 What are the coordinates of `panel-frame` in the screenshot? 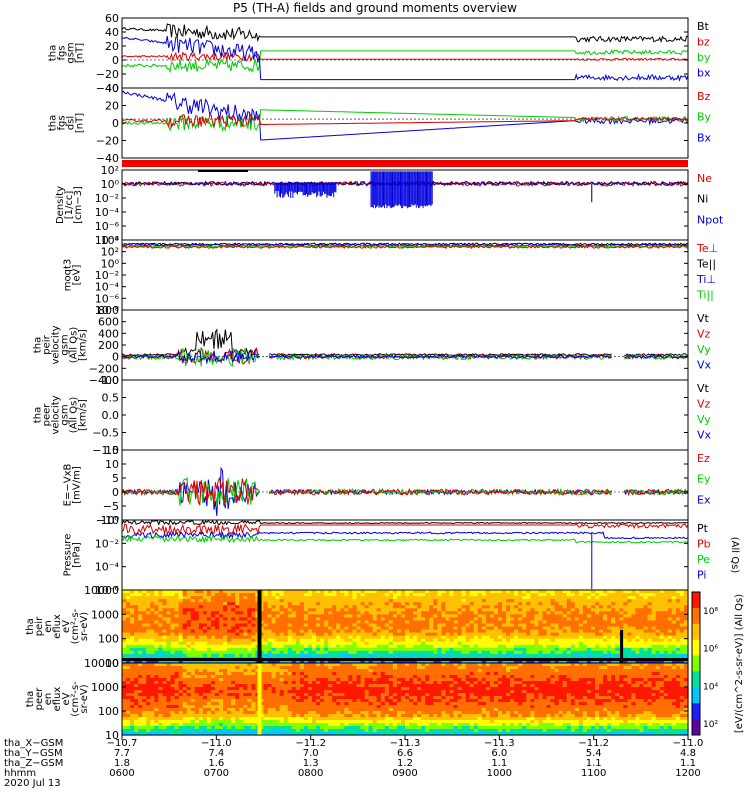 It's located at (405, 275).